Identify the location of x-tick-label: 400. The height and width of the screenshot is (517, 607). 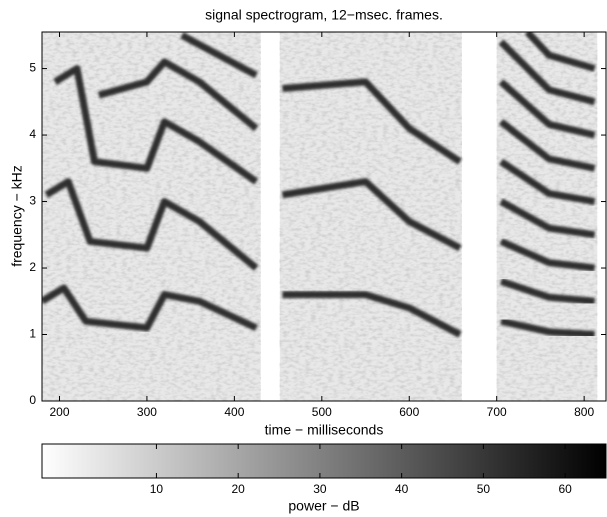
(234, 412).